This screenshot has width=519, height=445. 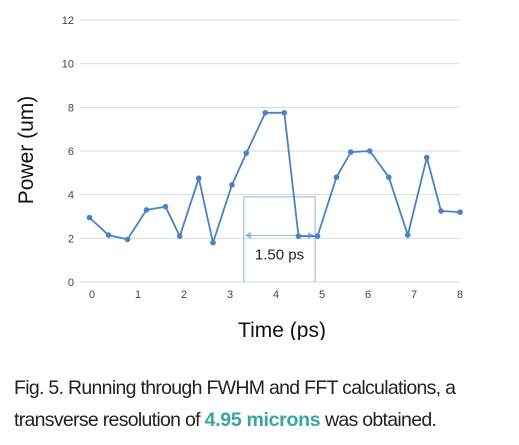 What do you see at coordinates (71, 108) in the screenshot?
I see `y-tick-label: 8` at bounding box center [71, 108].